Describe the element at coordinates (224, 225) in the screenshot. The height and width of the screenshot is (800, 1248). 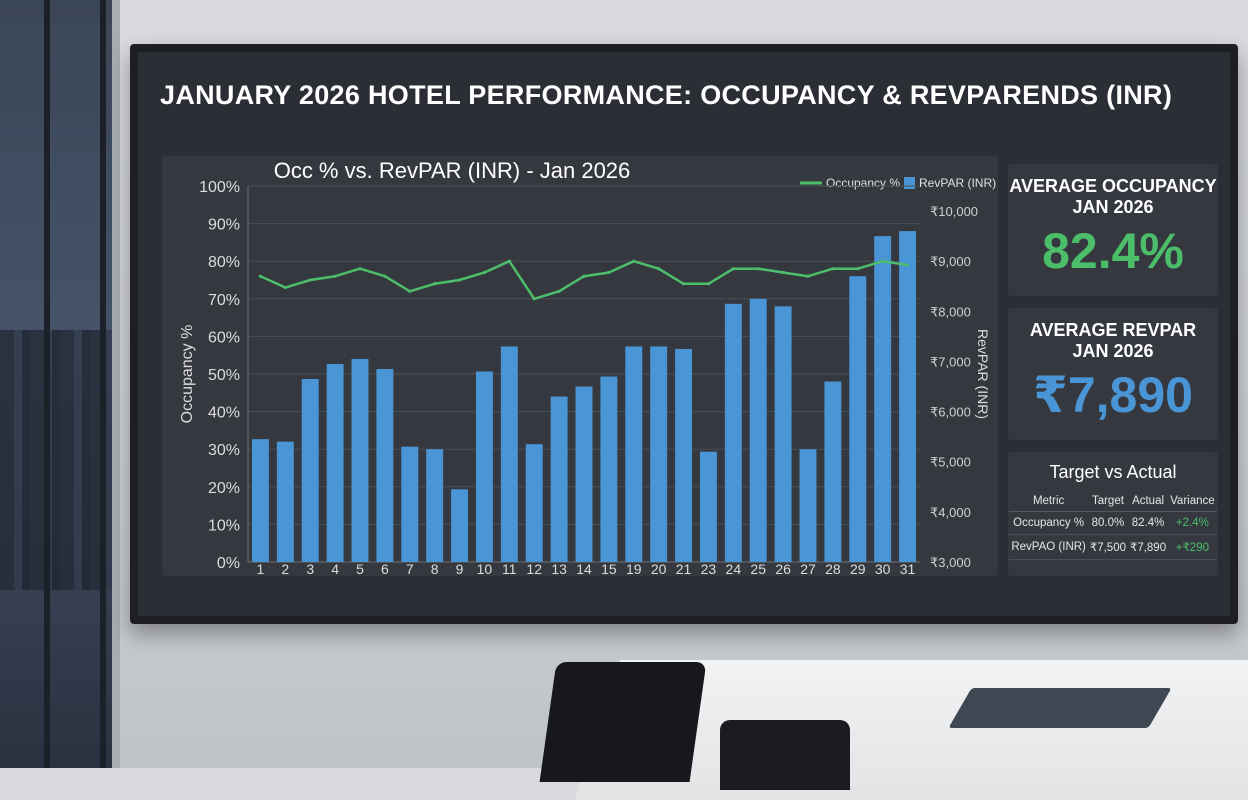
I see `y-left-tick-label: 90%` at that location.